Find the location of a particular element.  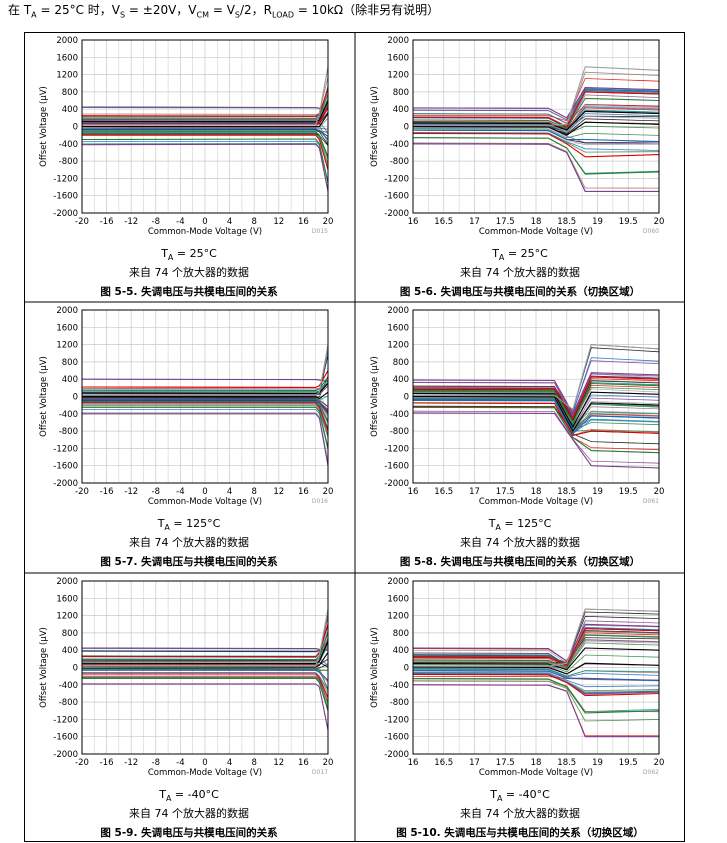

x-tick-label: -4 is located at coordinates (180, 763).